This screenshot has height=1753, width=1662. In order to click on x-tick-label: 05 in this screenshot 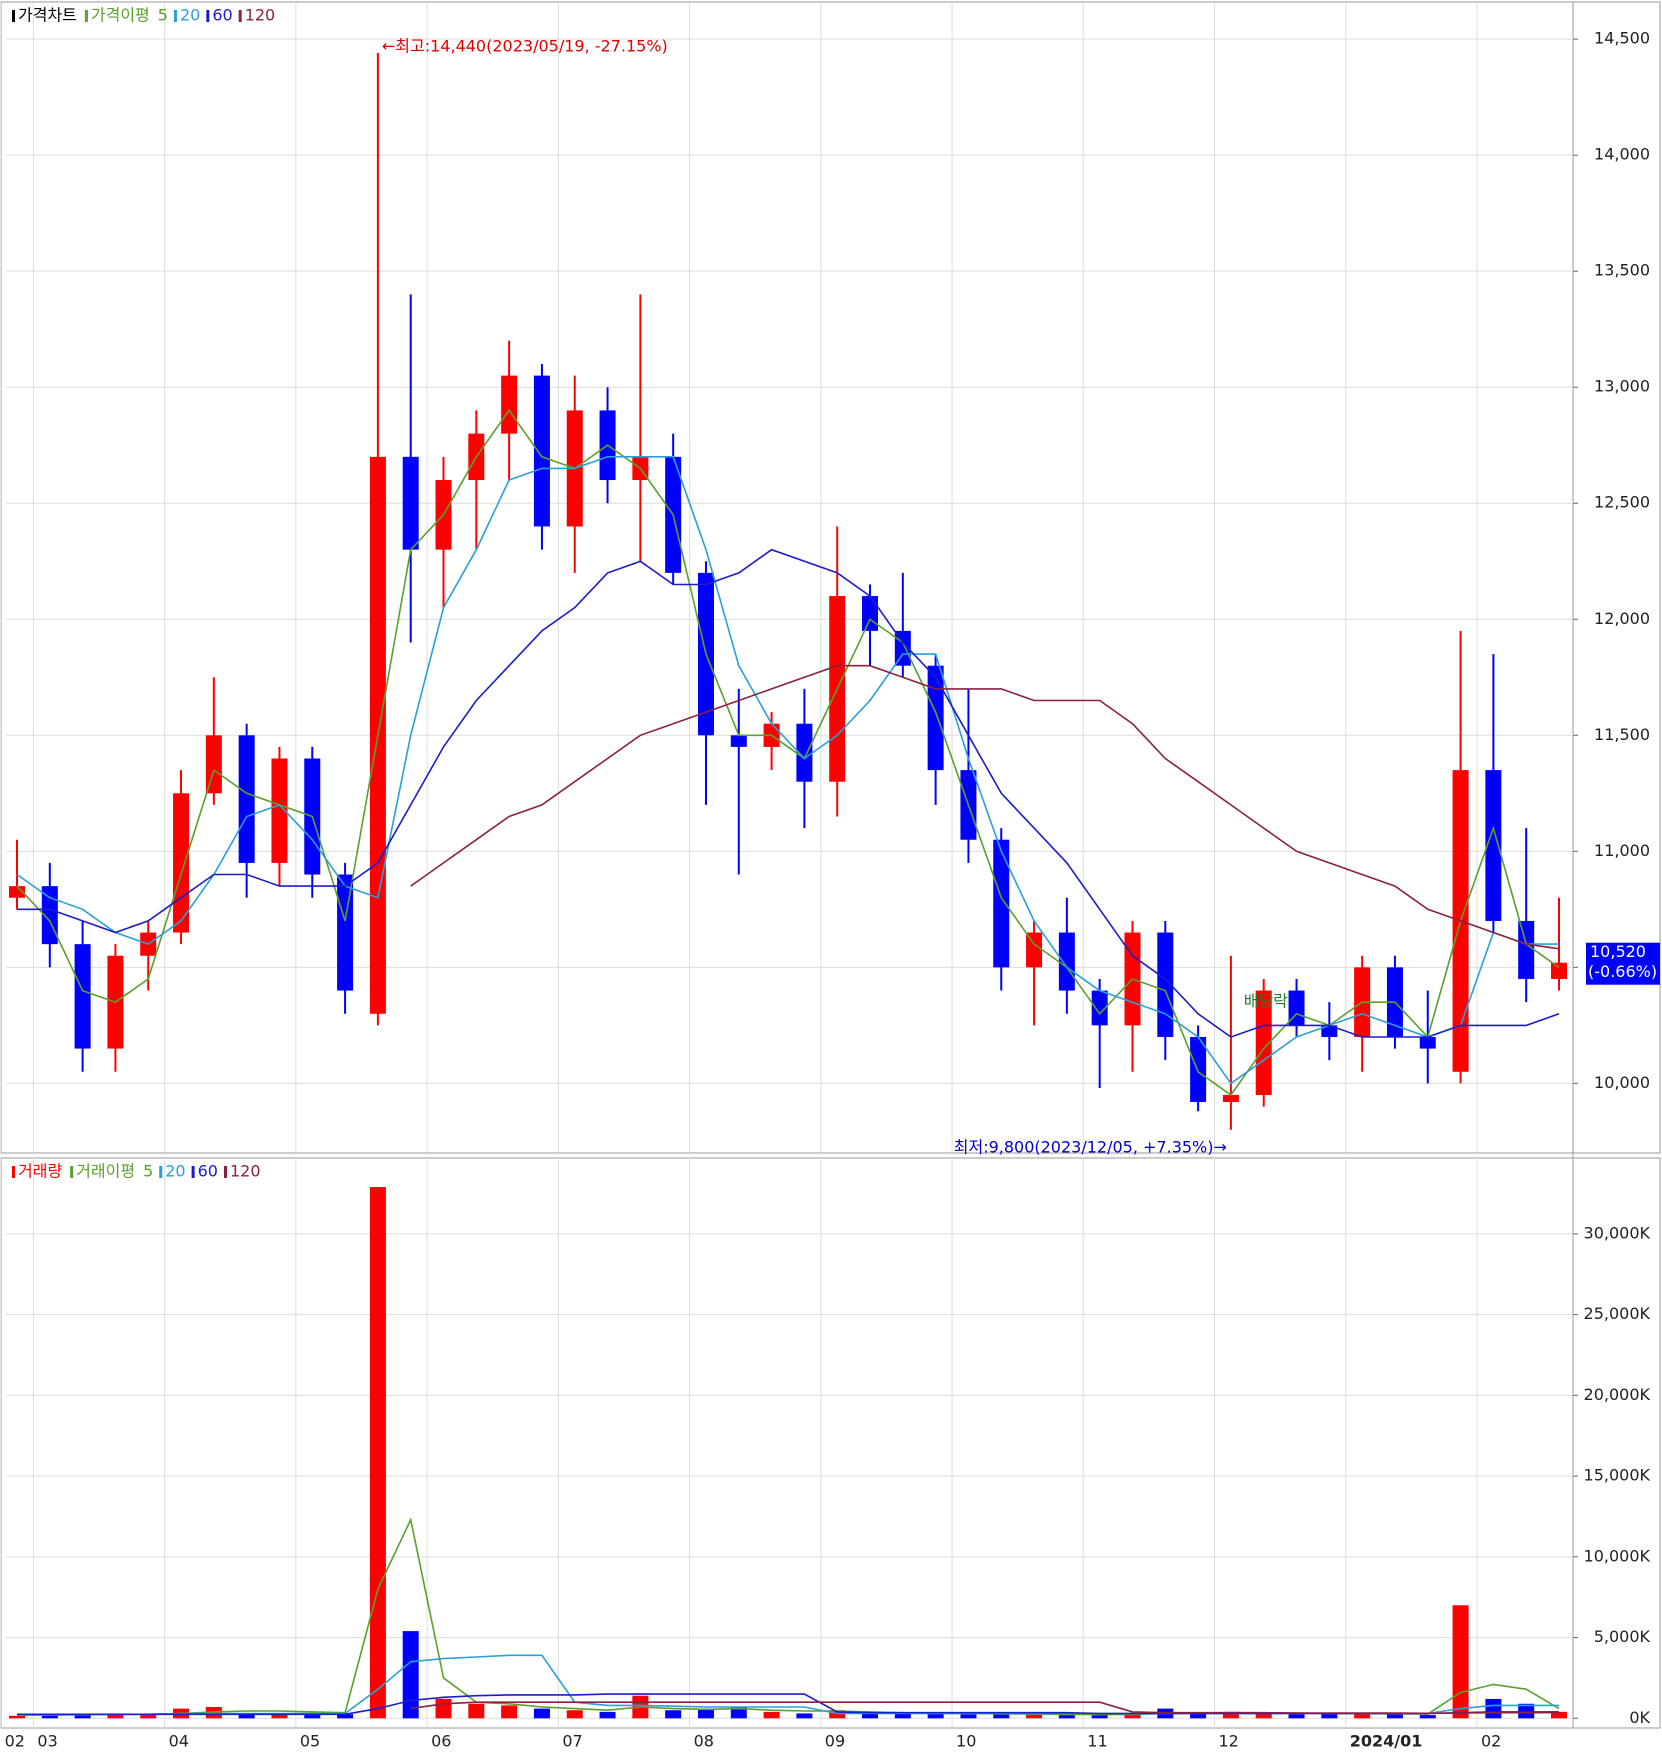, I will do `click(310, 1741)`.